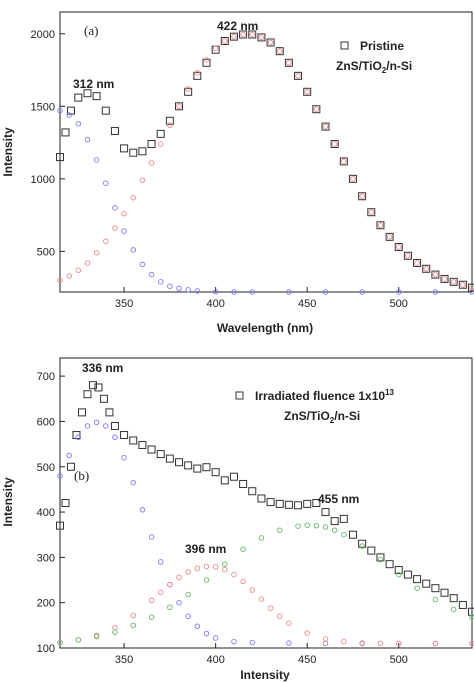  What do you see at coordinates (43, 107) in the screenshot?
I see `y-tick-label-a-1500: 1500` at bounding box center [43, 107].